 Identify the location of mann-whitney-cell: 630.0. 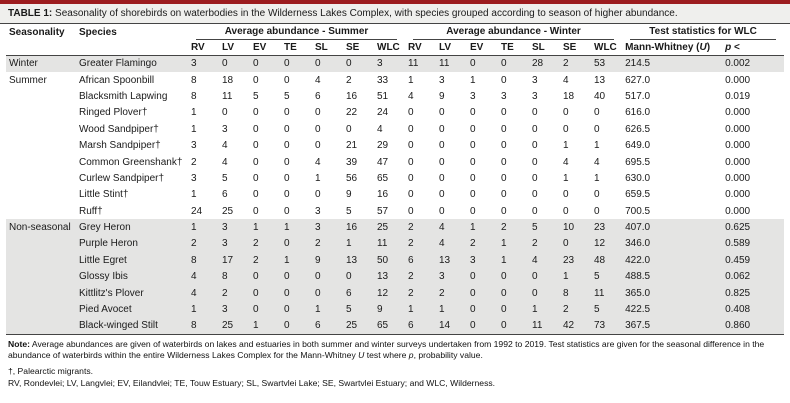
(638, 178).